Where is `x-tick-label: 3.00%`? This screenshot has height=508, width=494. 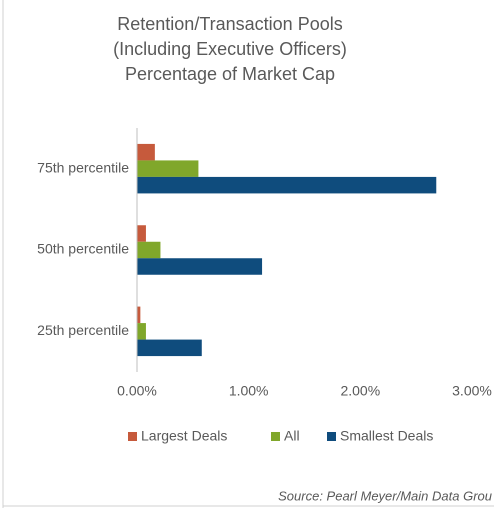
x-tick-label: 3.00% is located at coordinates (472, 391).